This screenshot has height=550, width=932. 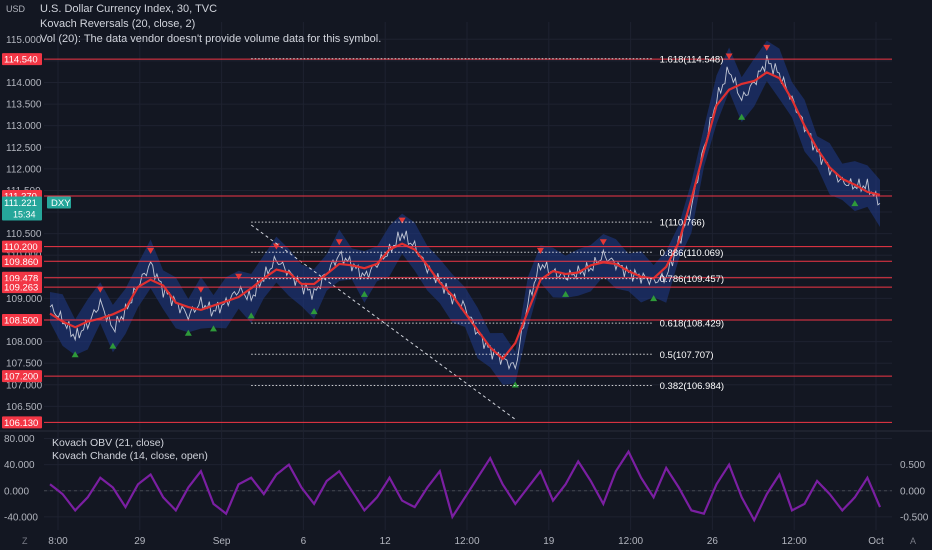 I want to click on time-axis-tick-label: Oct, so click(x=876, y=541).